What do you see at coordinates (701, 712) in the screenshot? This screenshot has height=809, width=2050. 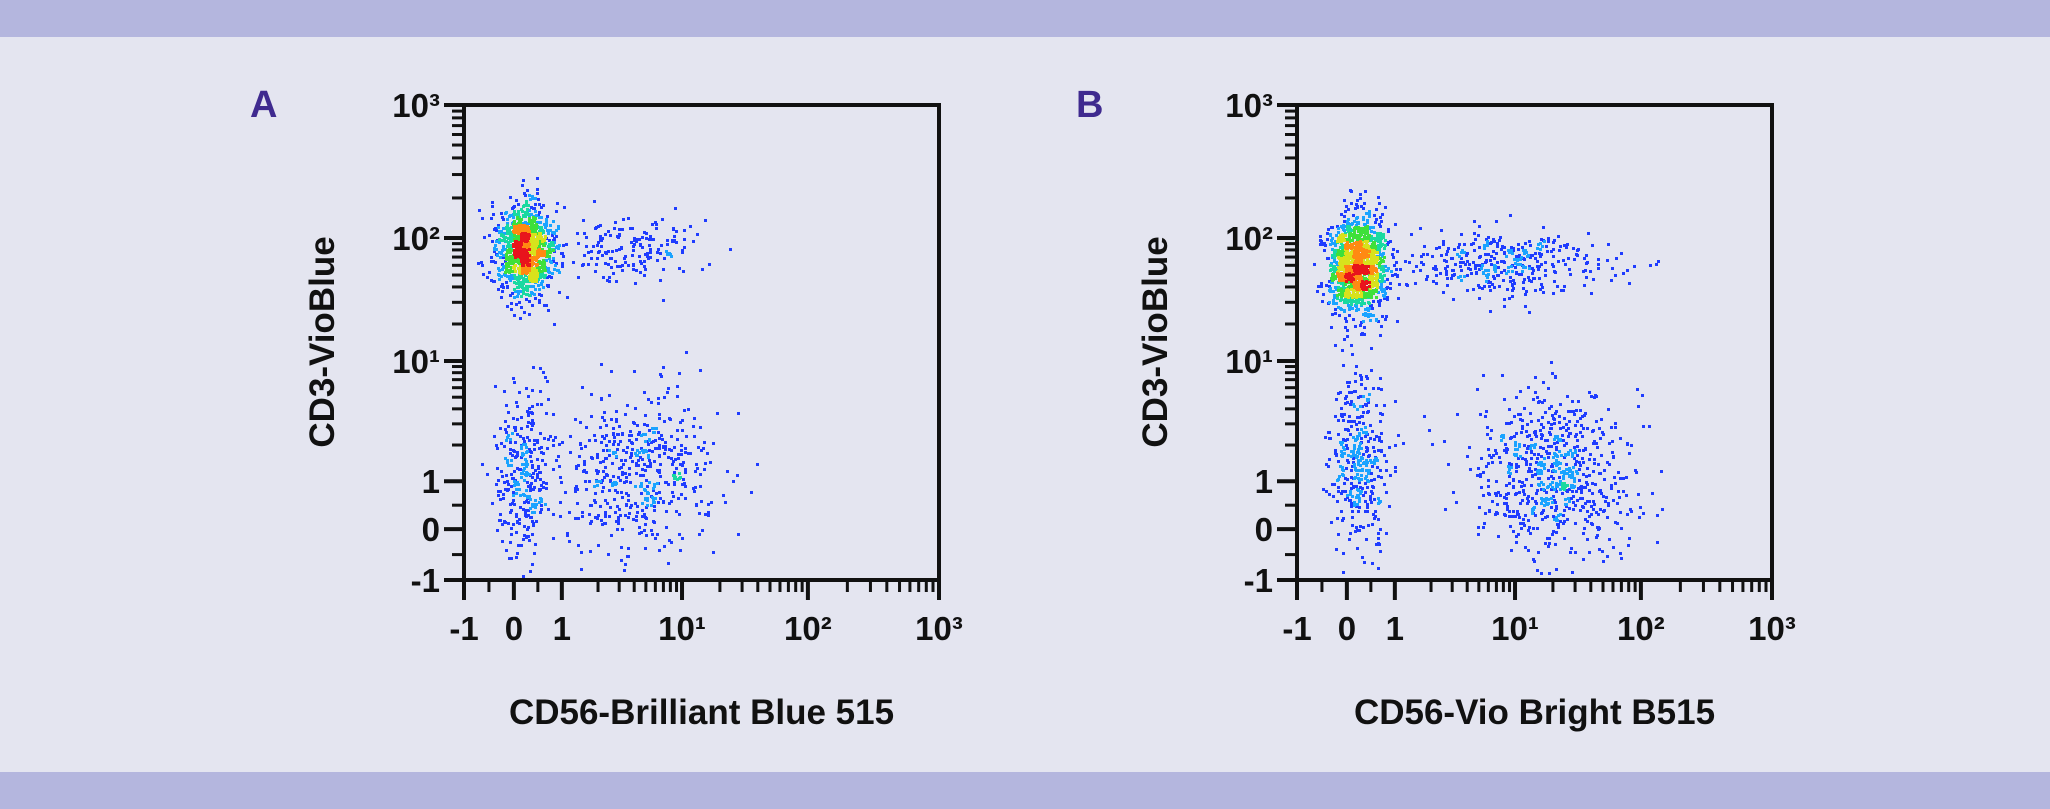 I see `x-axis-title: CD56-Brilliant Blue 515` at bounding box center [701, 712].